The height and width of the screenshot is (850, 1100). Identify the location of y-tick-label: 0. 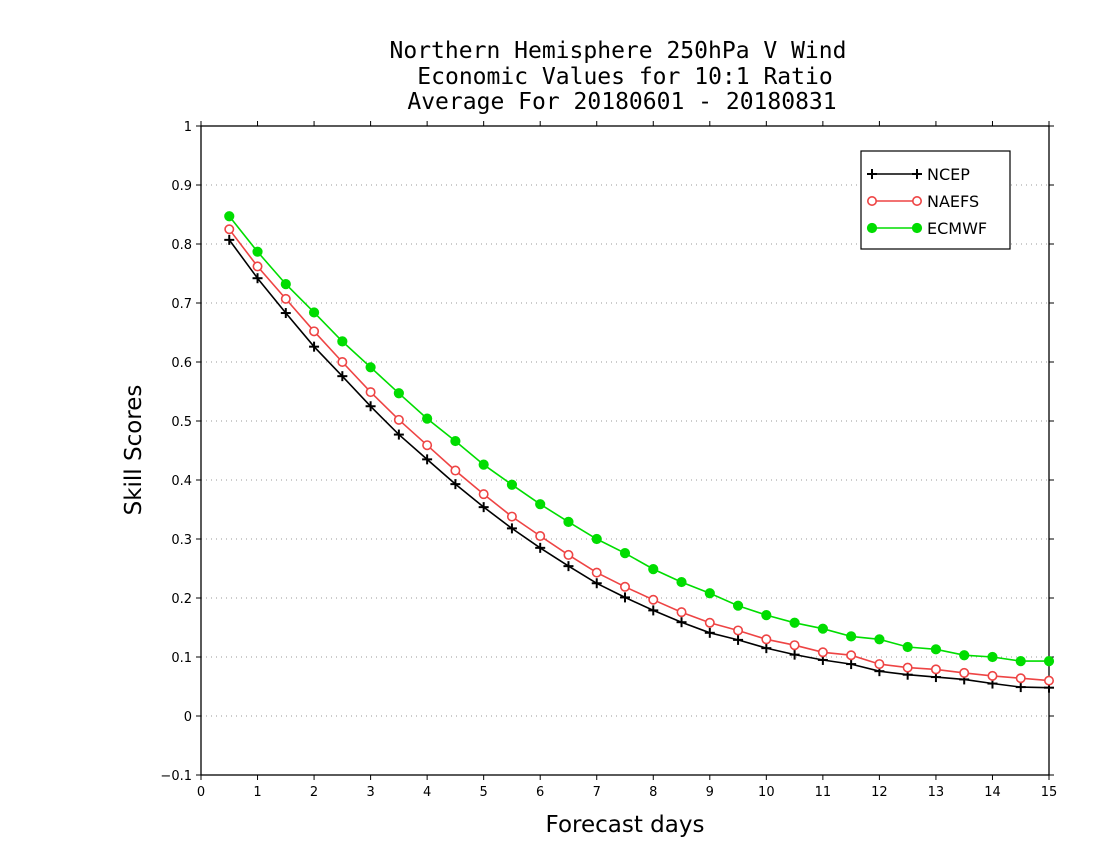
(188, 717).